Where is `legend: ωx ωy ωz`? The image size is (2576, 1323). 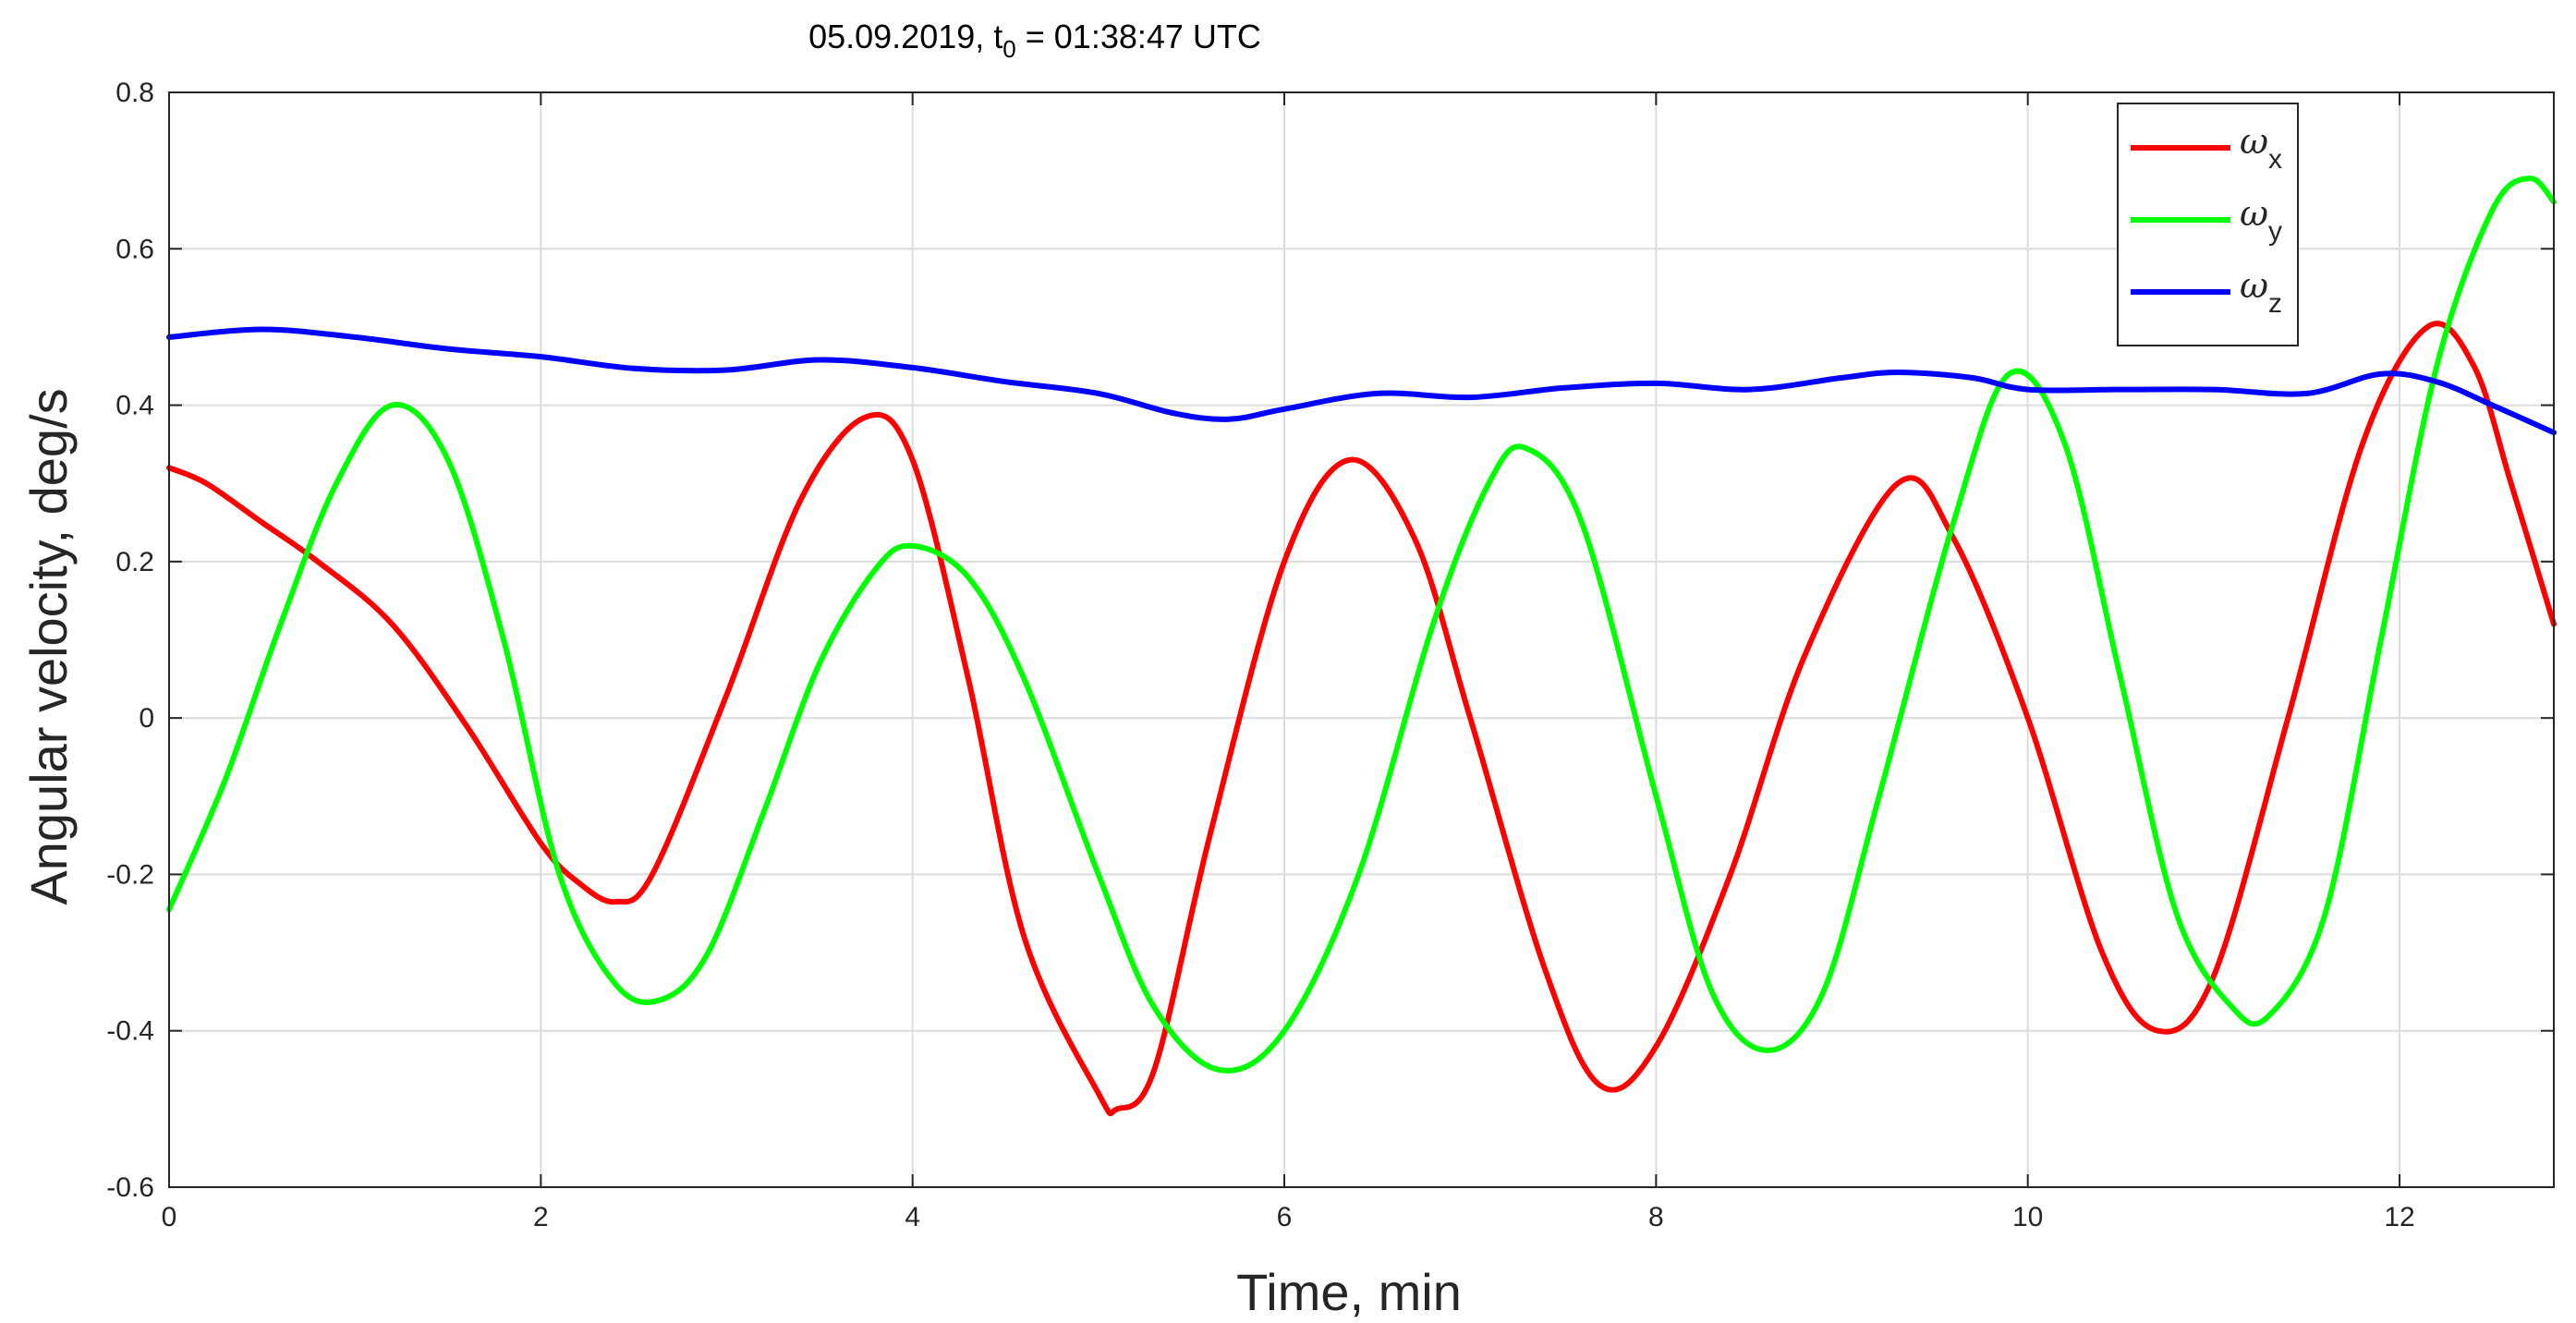
legend: ωx ωy ωz is located at coordinates (2208, 224).